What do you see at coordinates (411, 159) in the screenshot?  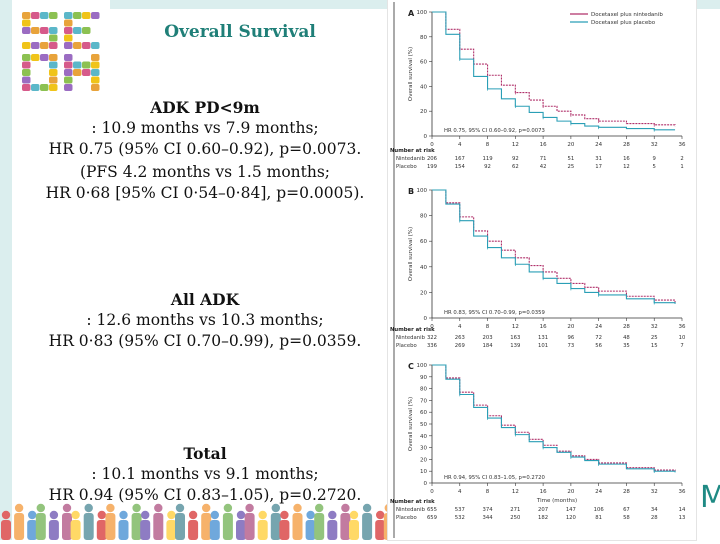 I see `risk-row-label: Nintedanib` at bounding box center [411, 159].